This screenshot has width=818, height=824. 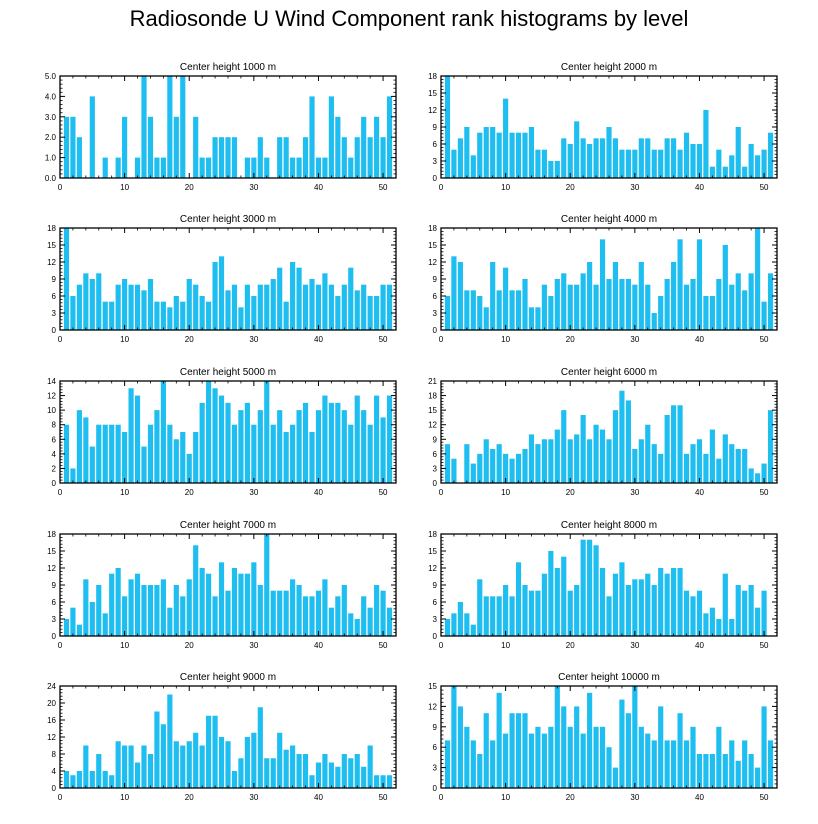 What do you see at coordinates (51, 117) in the screenshot?
I see `y-tick-label: 3.0` at bounding box center [51, 117].